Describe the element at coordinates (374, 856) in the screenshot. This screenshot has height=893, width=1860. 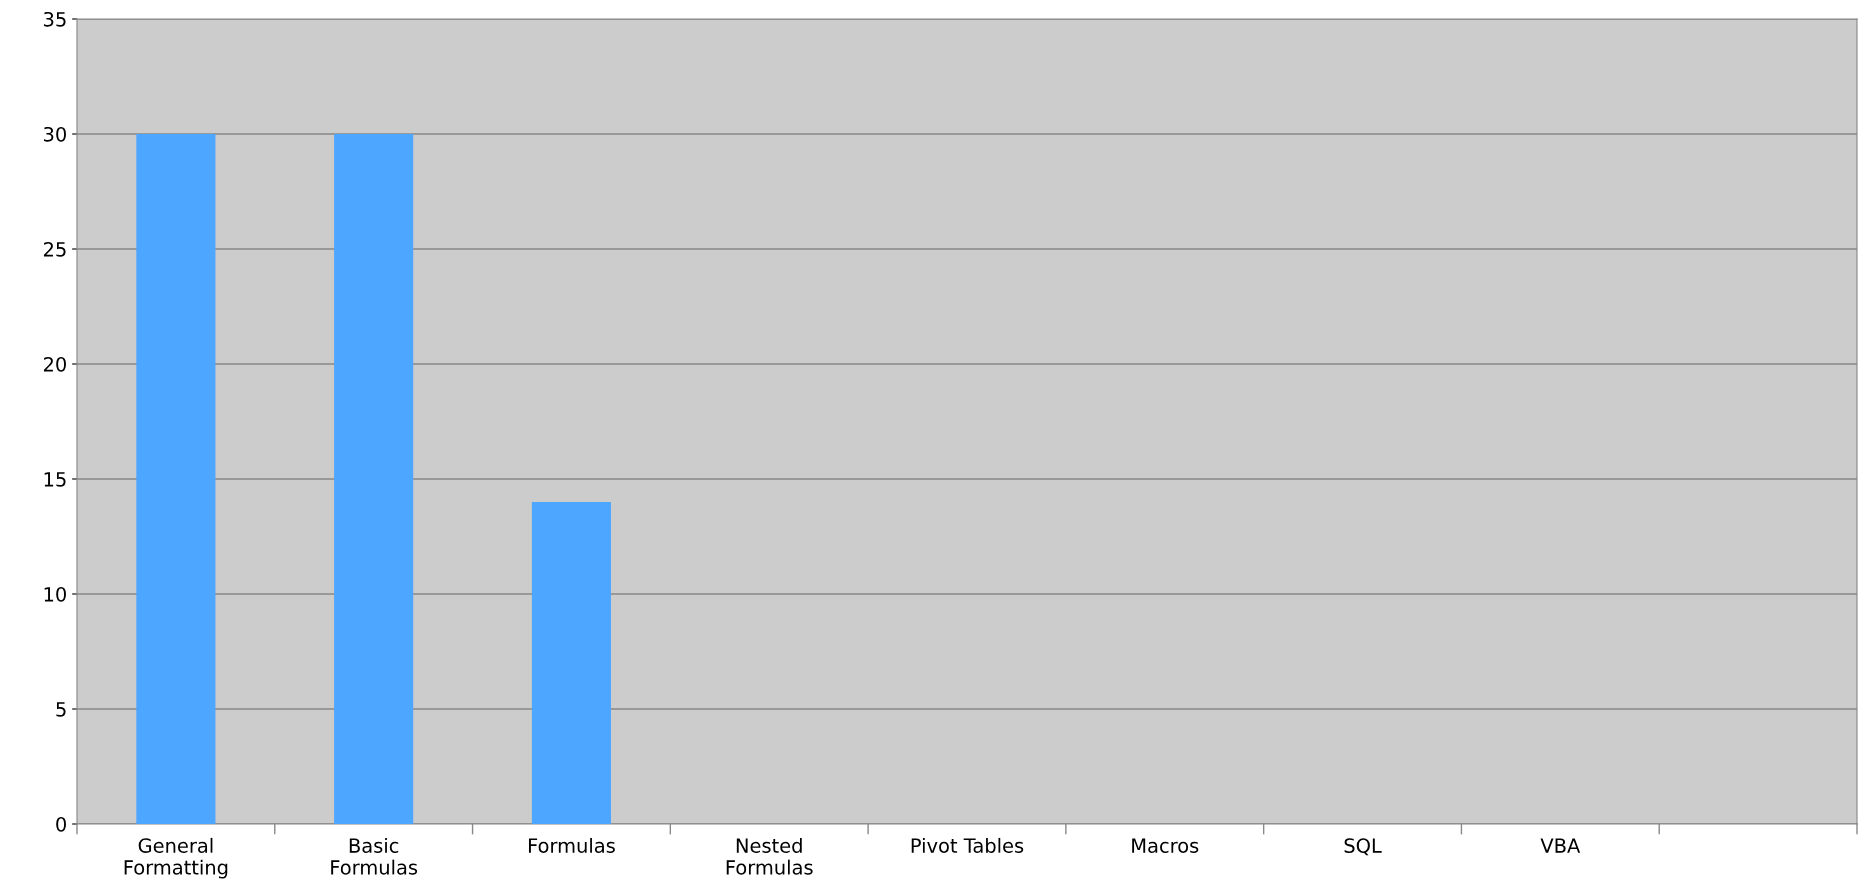
I see `x-tick-label: Basic Formulas` at that location.